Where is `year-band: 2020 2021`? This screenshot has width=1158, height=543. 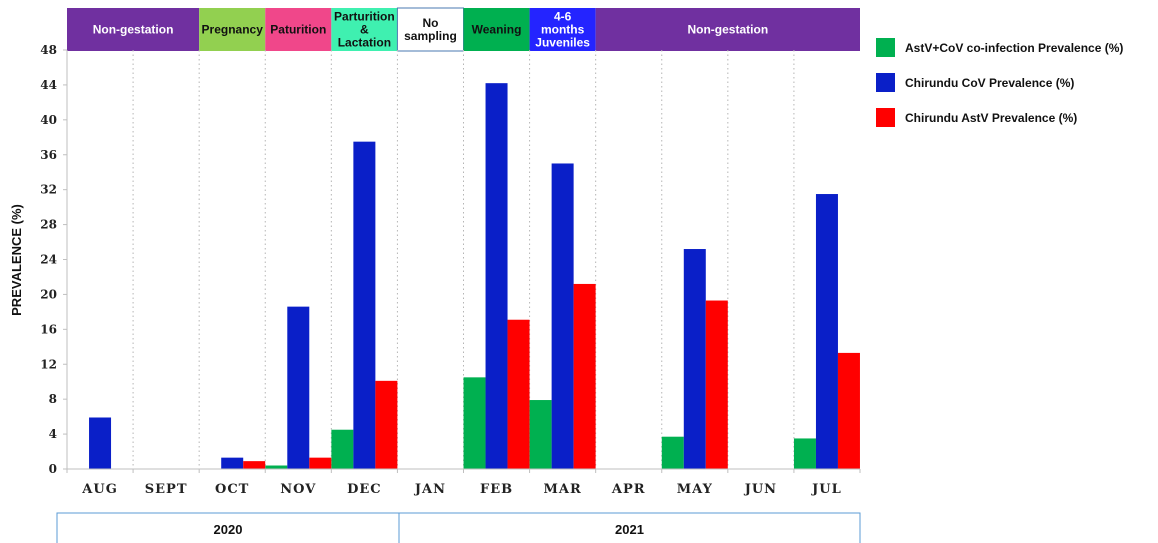 year-band: 2020 2021 is located at coordinates (458, 527).